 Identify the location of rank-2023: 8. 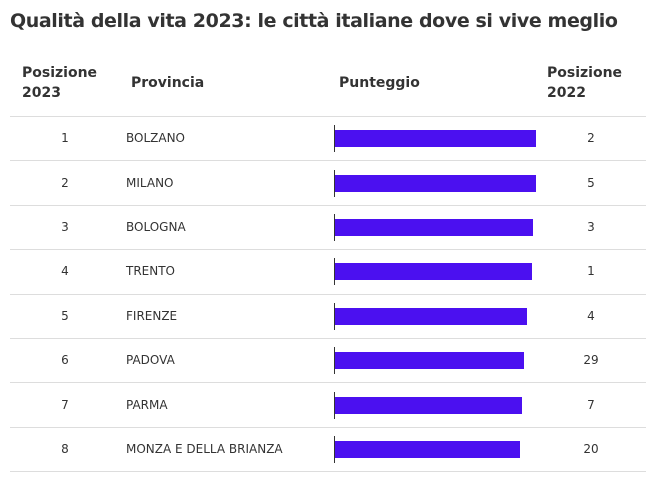
(65, 449).